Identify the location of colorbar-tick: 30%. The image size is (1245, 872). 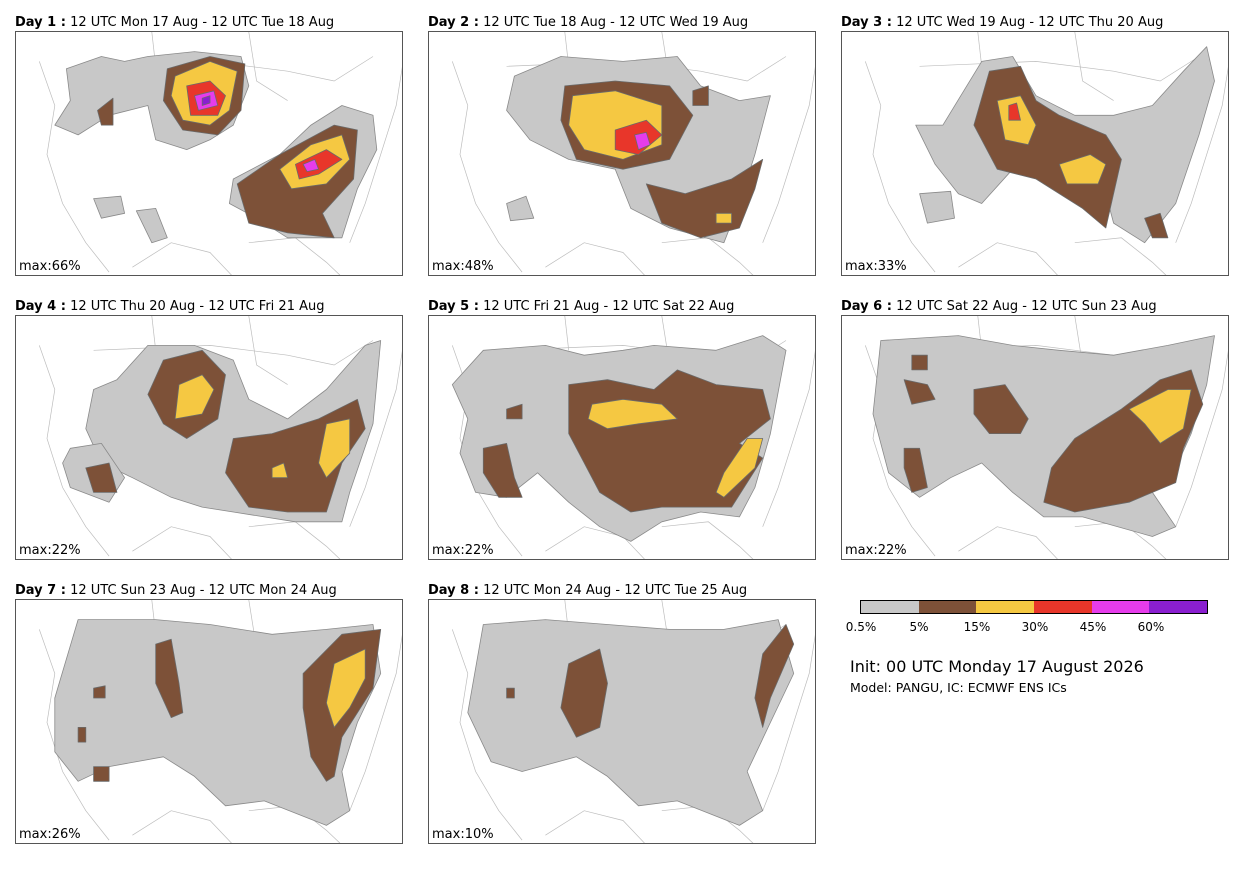
(1035, 627).